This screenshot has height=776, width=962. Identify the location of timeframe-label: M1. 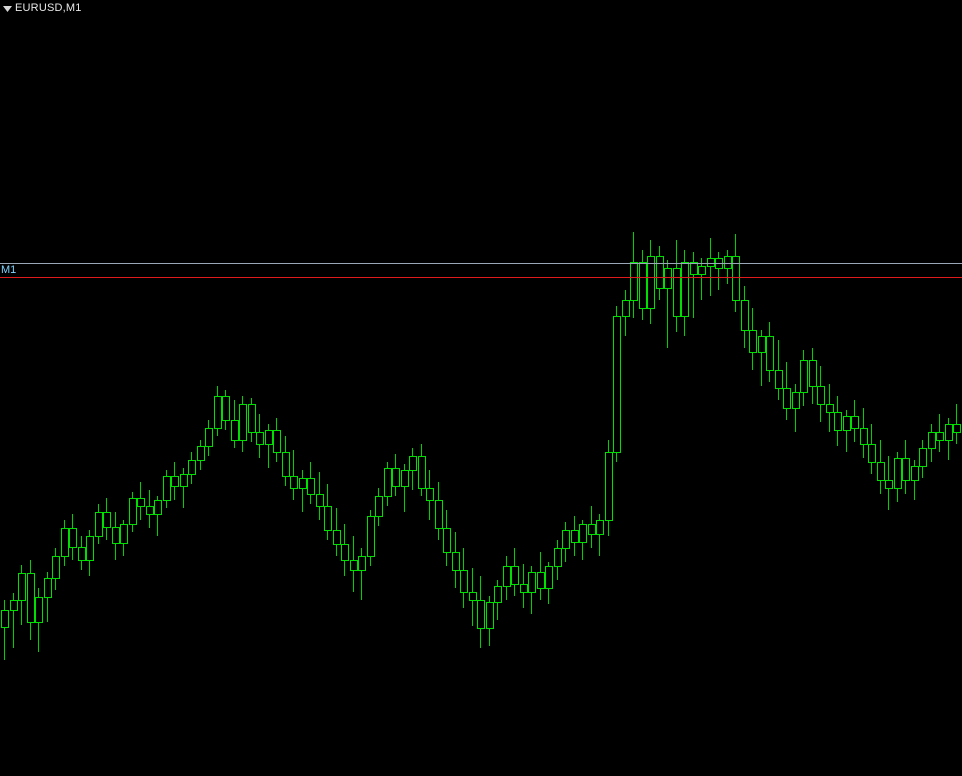
(9, 270).